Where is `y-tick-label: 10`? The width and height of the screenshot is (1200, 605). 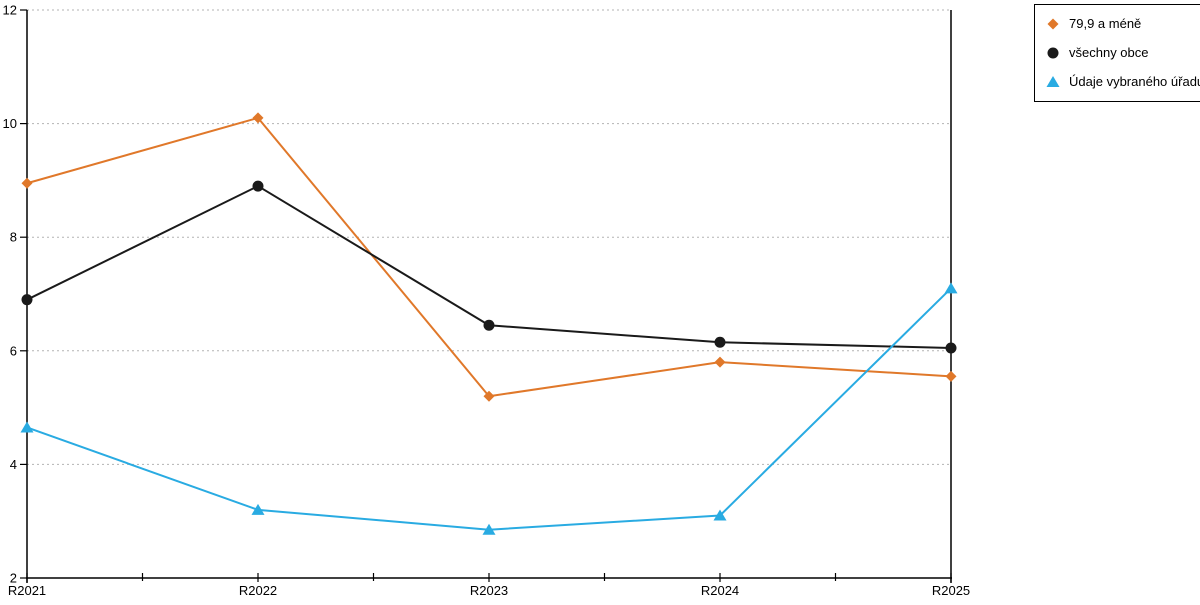
y-tick-label: 10 is located at coordinates (10, 123).